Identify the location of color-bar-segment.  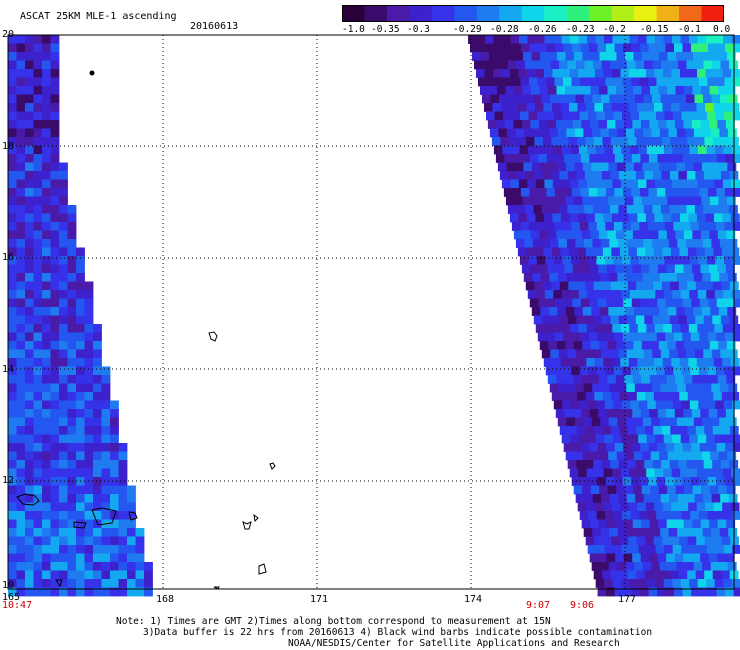
(712, 13).